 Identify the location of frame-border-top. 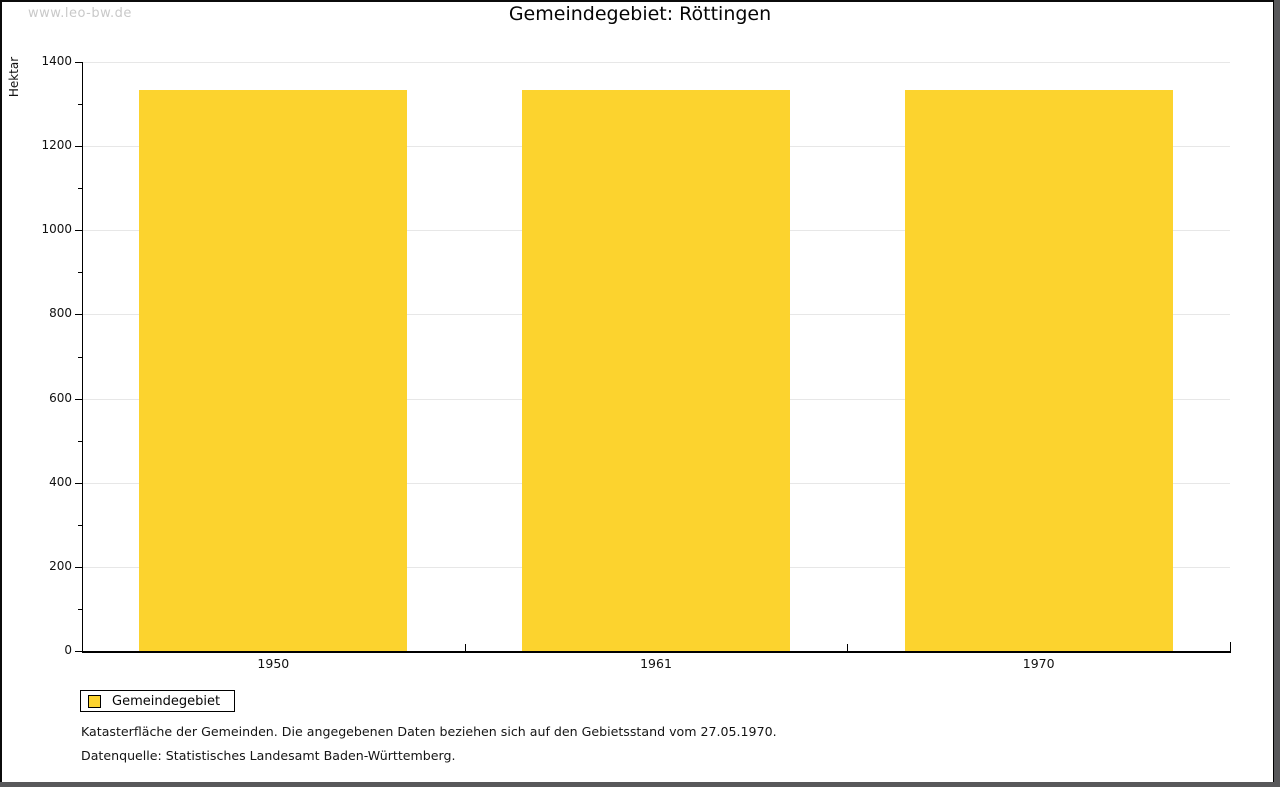
(640, 1).